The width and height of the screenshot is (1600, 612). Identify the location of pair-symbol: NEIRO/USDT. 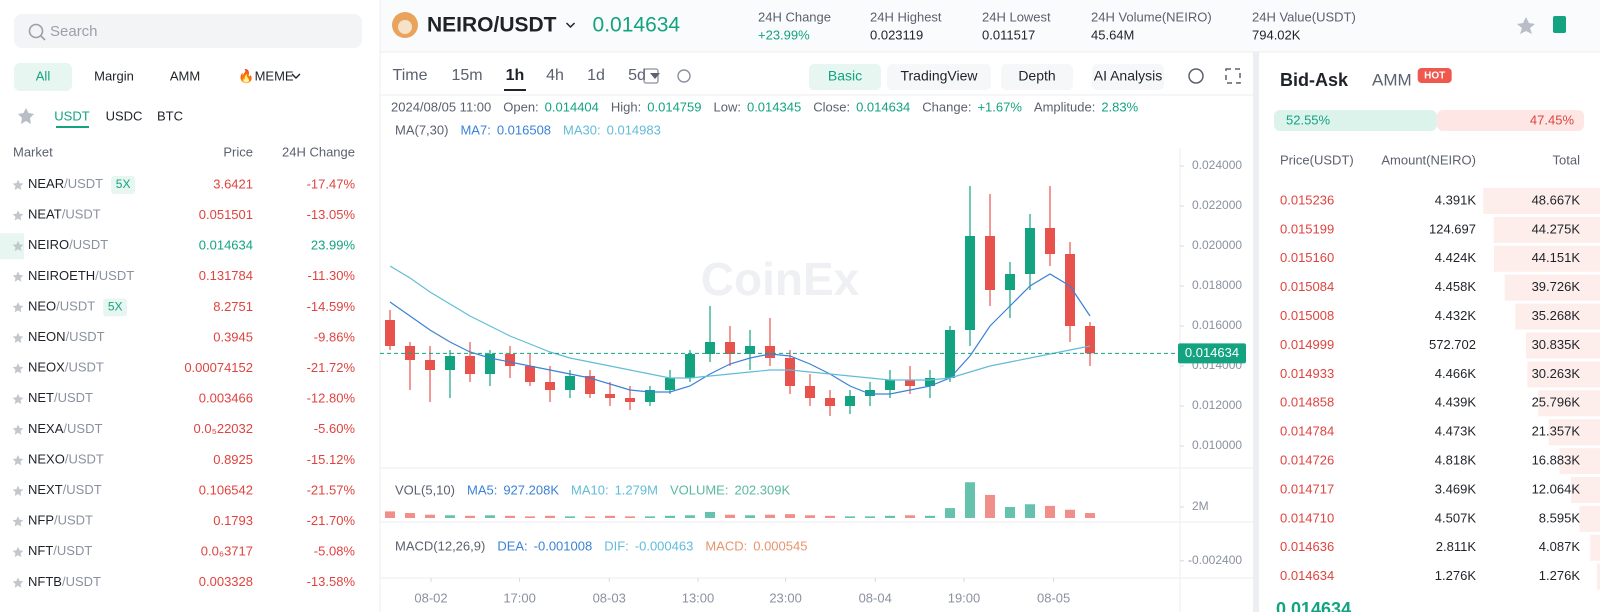
(492, 25).